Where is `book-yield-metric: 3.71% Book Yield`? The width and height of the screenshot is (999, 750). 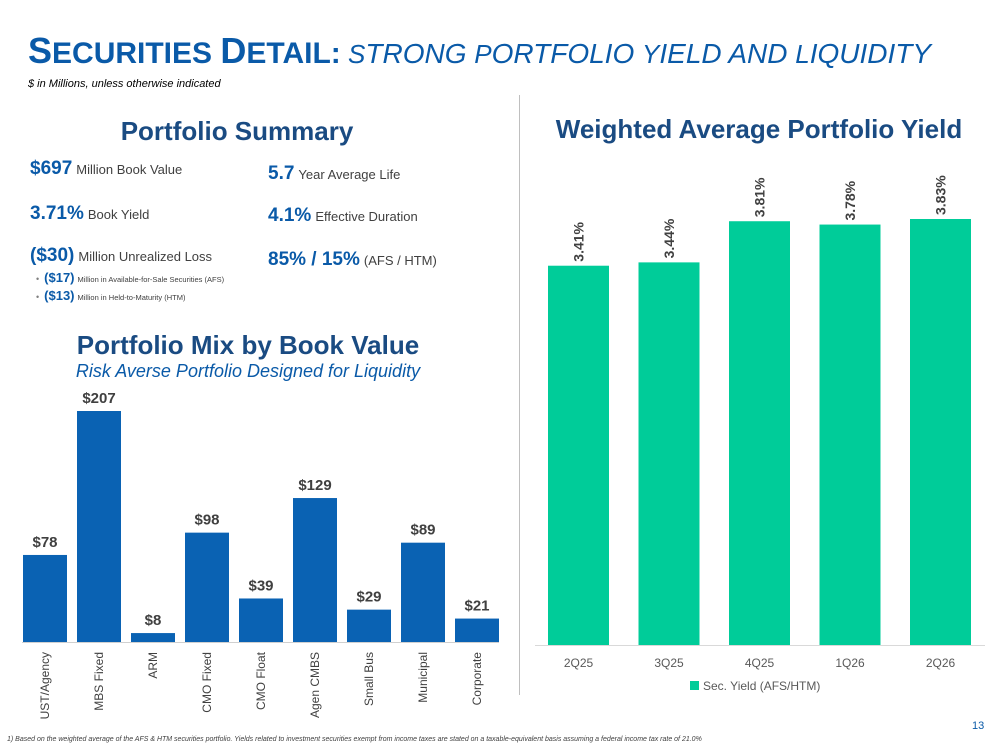 book-yield-metric: 3.71% Book Yield is located at coordinates (90, 213).